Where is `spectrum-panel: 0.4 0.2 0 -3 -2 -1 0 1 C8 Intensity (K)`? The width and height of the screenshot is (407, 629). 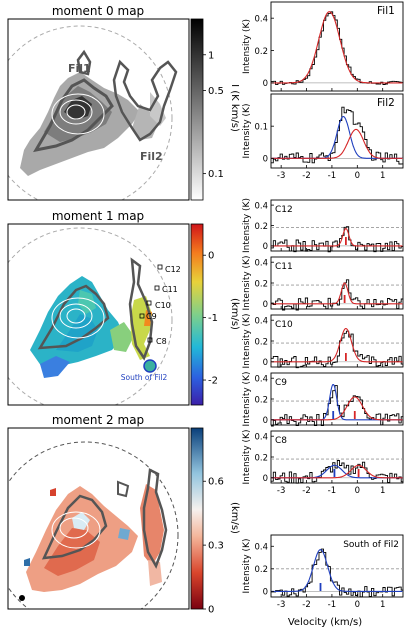 spectrum-panel: 0.4 0.2 0 -3 -2 -1 0 1 C8 Intensity (K) is located at coordinates (323, 463).